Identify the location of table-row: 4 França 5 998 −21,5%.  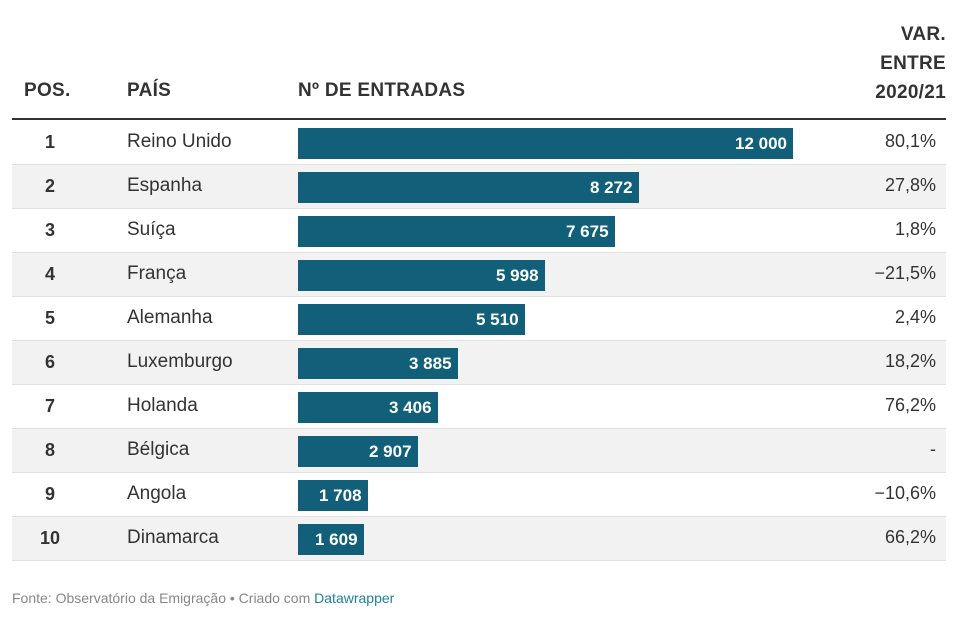
(479, 275).